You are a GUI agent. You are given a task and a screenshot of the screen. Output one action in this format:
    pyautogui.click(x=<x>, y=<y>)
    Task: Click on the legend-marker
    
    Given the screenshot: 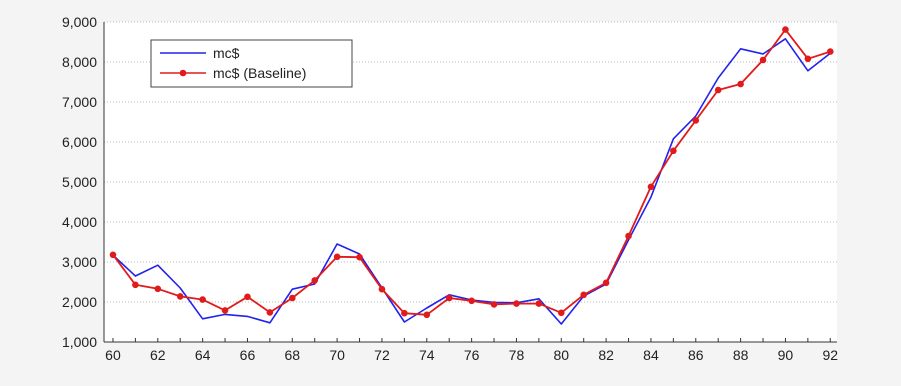 What is the action you would take?
    pyautogui.click(x=183, y=73)
    